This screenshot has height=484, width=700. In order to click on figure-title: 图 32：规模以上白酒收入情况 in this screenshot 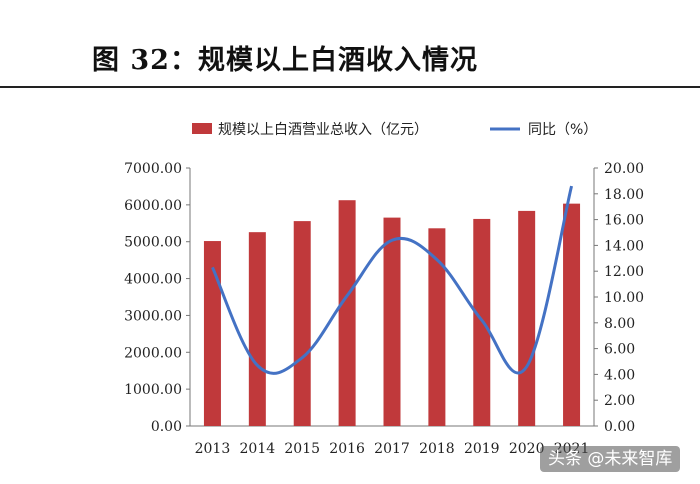, I will do `click(285, 60)`.